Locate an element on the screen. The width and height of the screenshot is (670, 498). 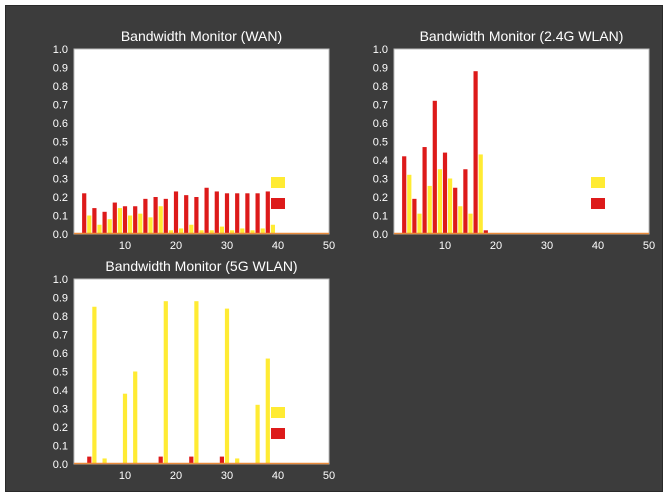
chart-title: Bandwidth Monitor (WAN) is located at coordinates (201, 36).